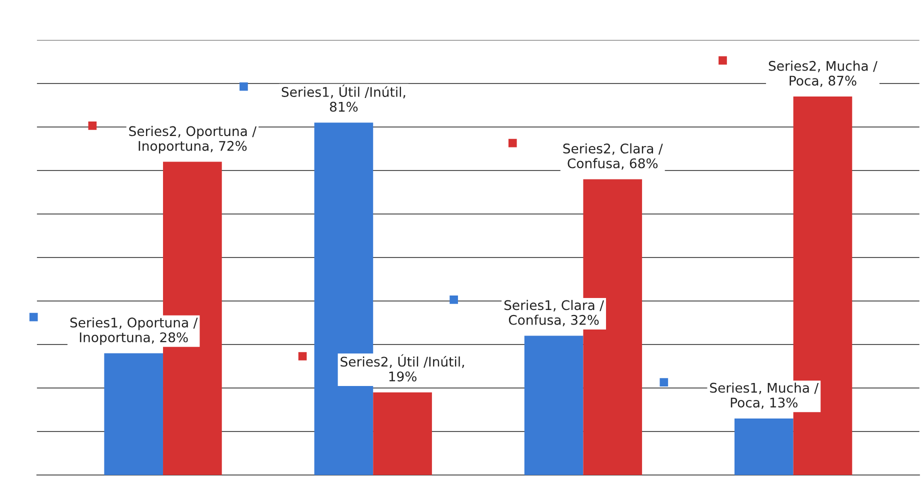 The image size is (924, 500). Describe the element at coordinates (554, 313) in the screenshot. I see `data-label: Series1, Clara / Confusa, 32%` at that location.